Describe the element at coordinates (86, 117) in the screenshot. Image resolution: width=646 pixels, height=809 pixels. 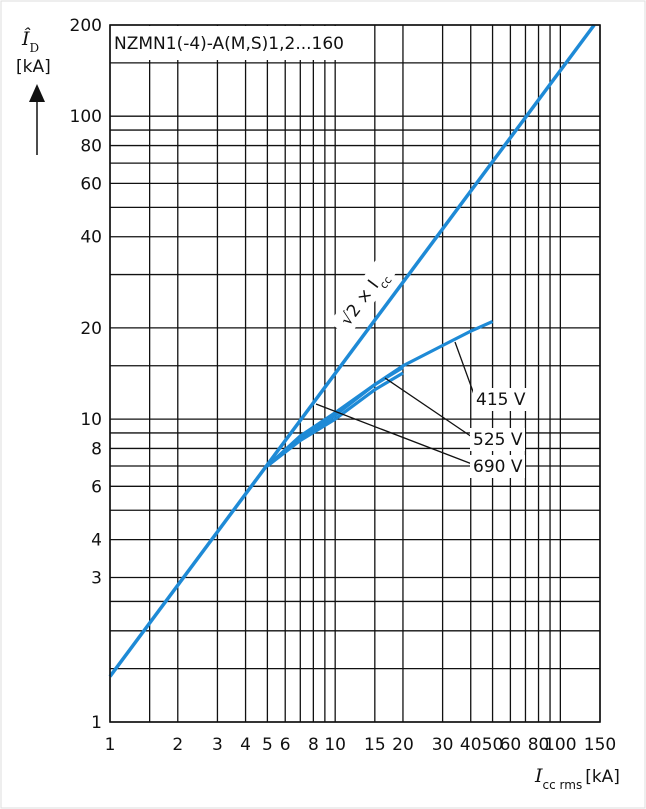
I see `y-tick-label: 100` at that location.